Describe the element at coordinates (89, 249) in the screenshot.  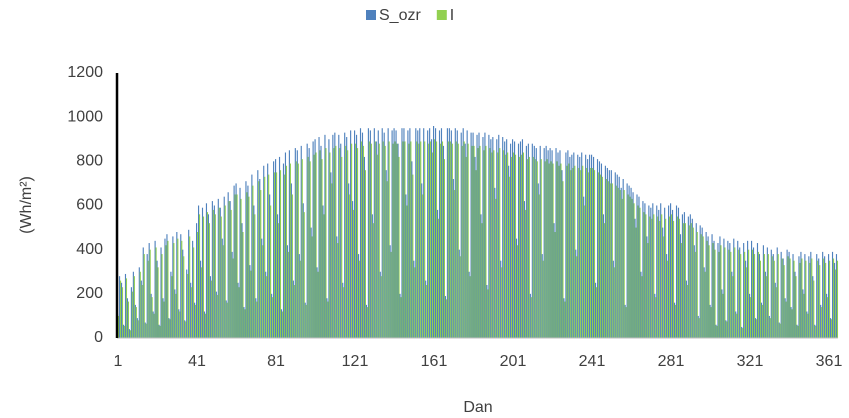
I see `y-tick-label: 400` at that location.